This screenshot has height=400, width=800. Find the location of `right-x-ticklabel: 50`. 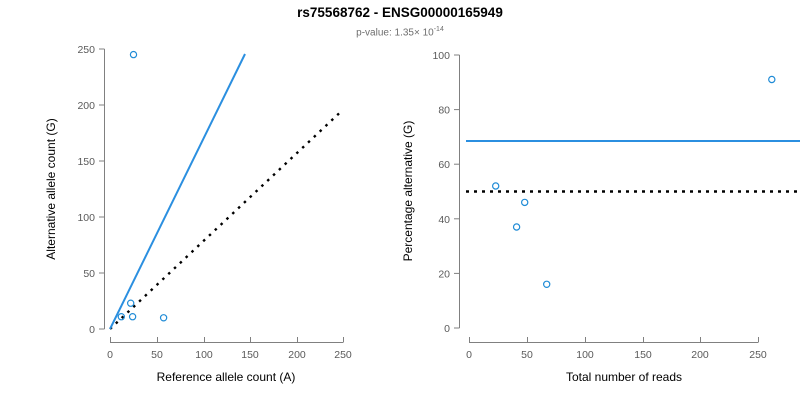

right-x-ticklabel: 50 is located at coordinates (527, 355).